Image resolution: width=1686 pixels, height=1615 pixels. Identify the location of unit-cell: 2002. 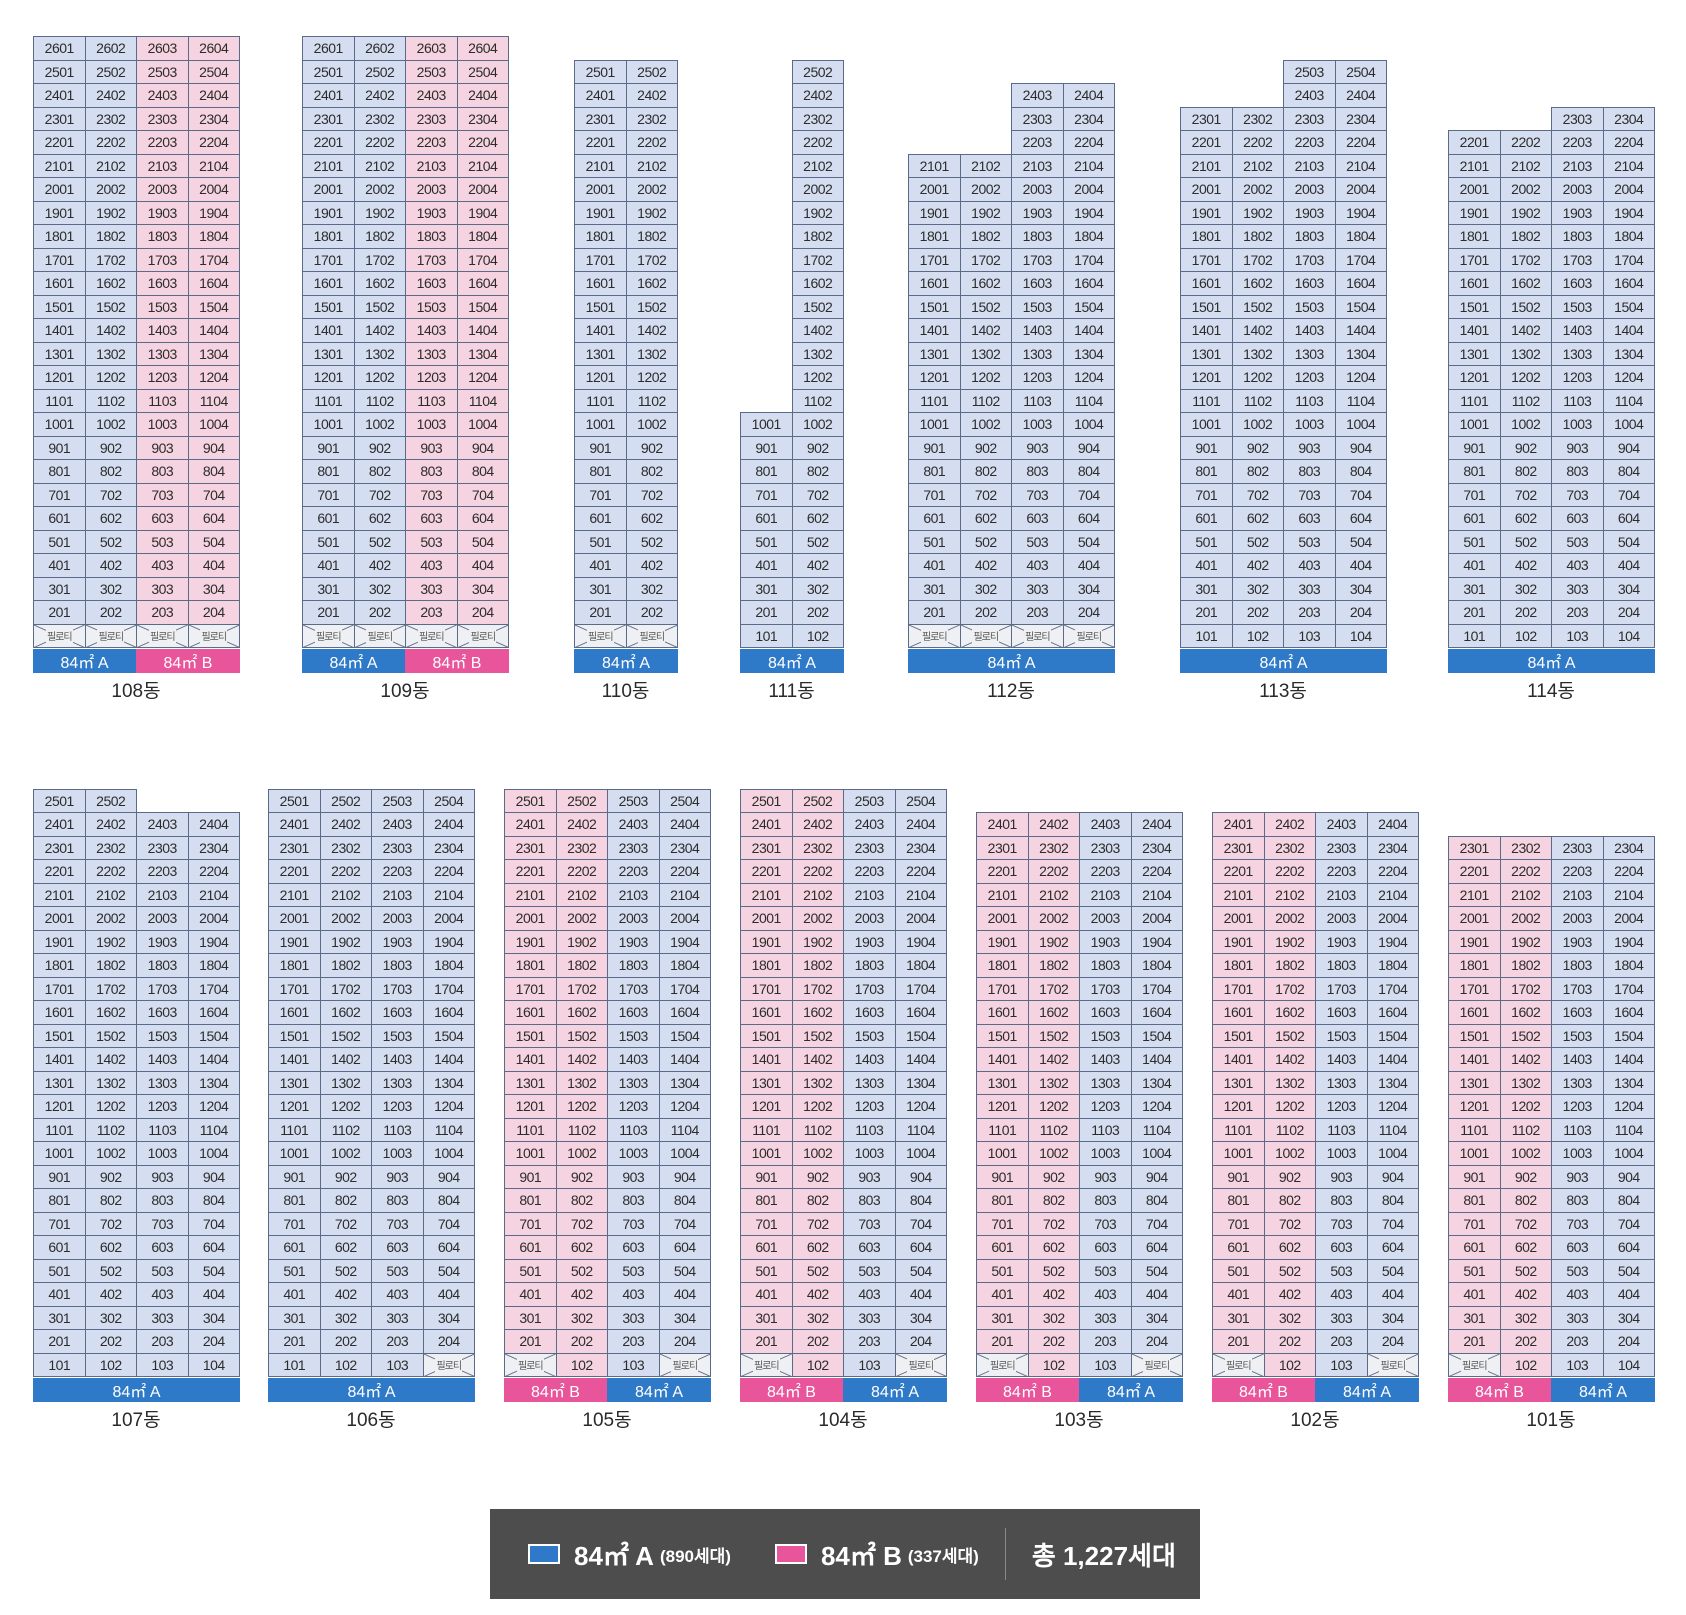
(379, 189).